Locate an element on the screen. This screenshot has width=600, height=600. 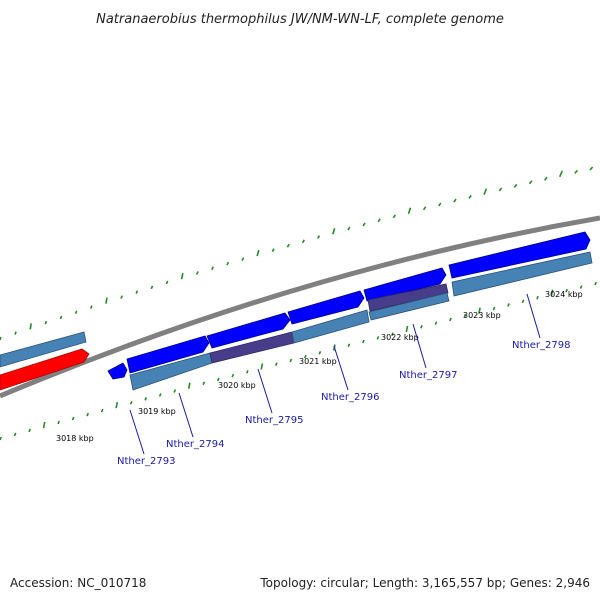
gene-label: Nther_2794 is located at coordinates (195, 444).